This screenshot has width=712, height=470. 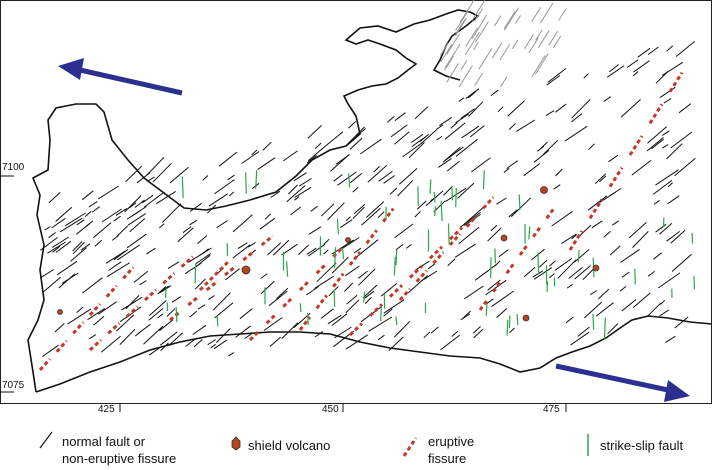 What do you see at coordinates (12, 277) in the screenshot?
I see `y-axis: 7100 7075` at bounding box center [12, 277].